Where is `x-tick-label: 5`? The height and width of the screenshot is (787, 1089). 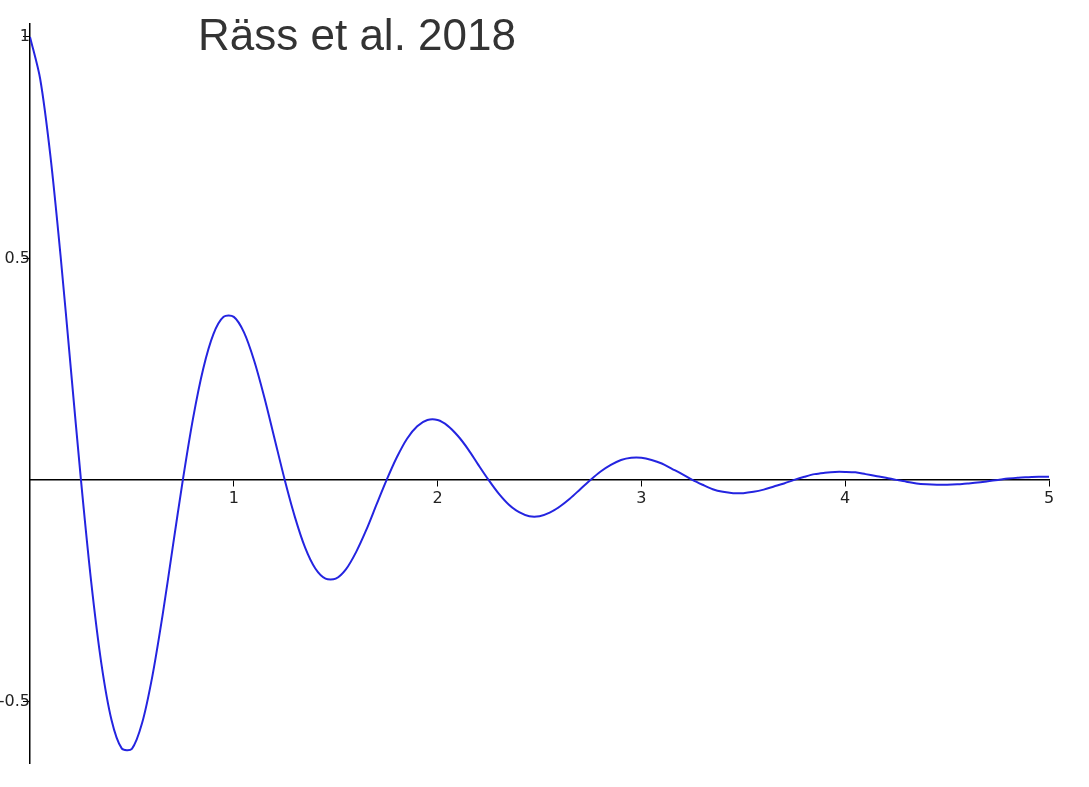 x-tick-label: 5 is located at coordinates (1049, 497).